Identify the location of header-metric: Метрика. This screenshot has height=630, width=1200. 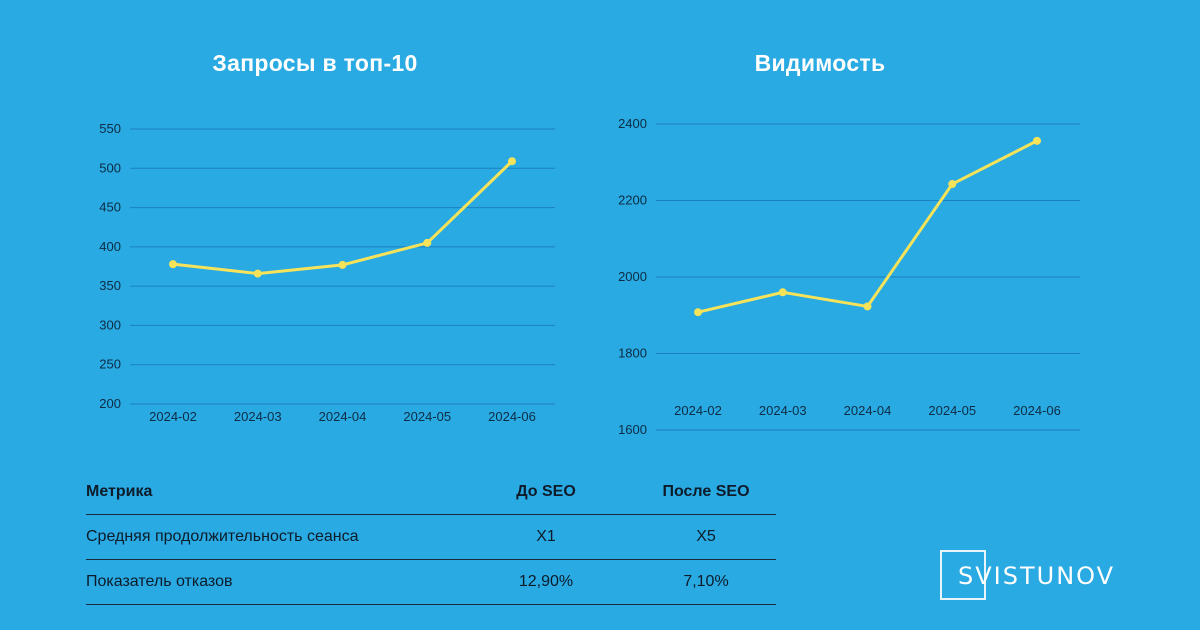
(271, 492).